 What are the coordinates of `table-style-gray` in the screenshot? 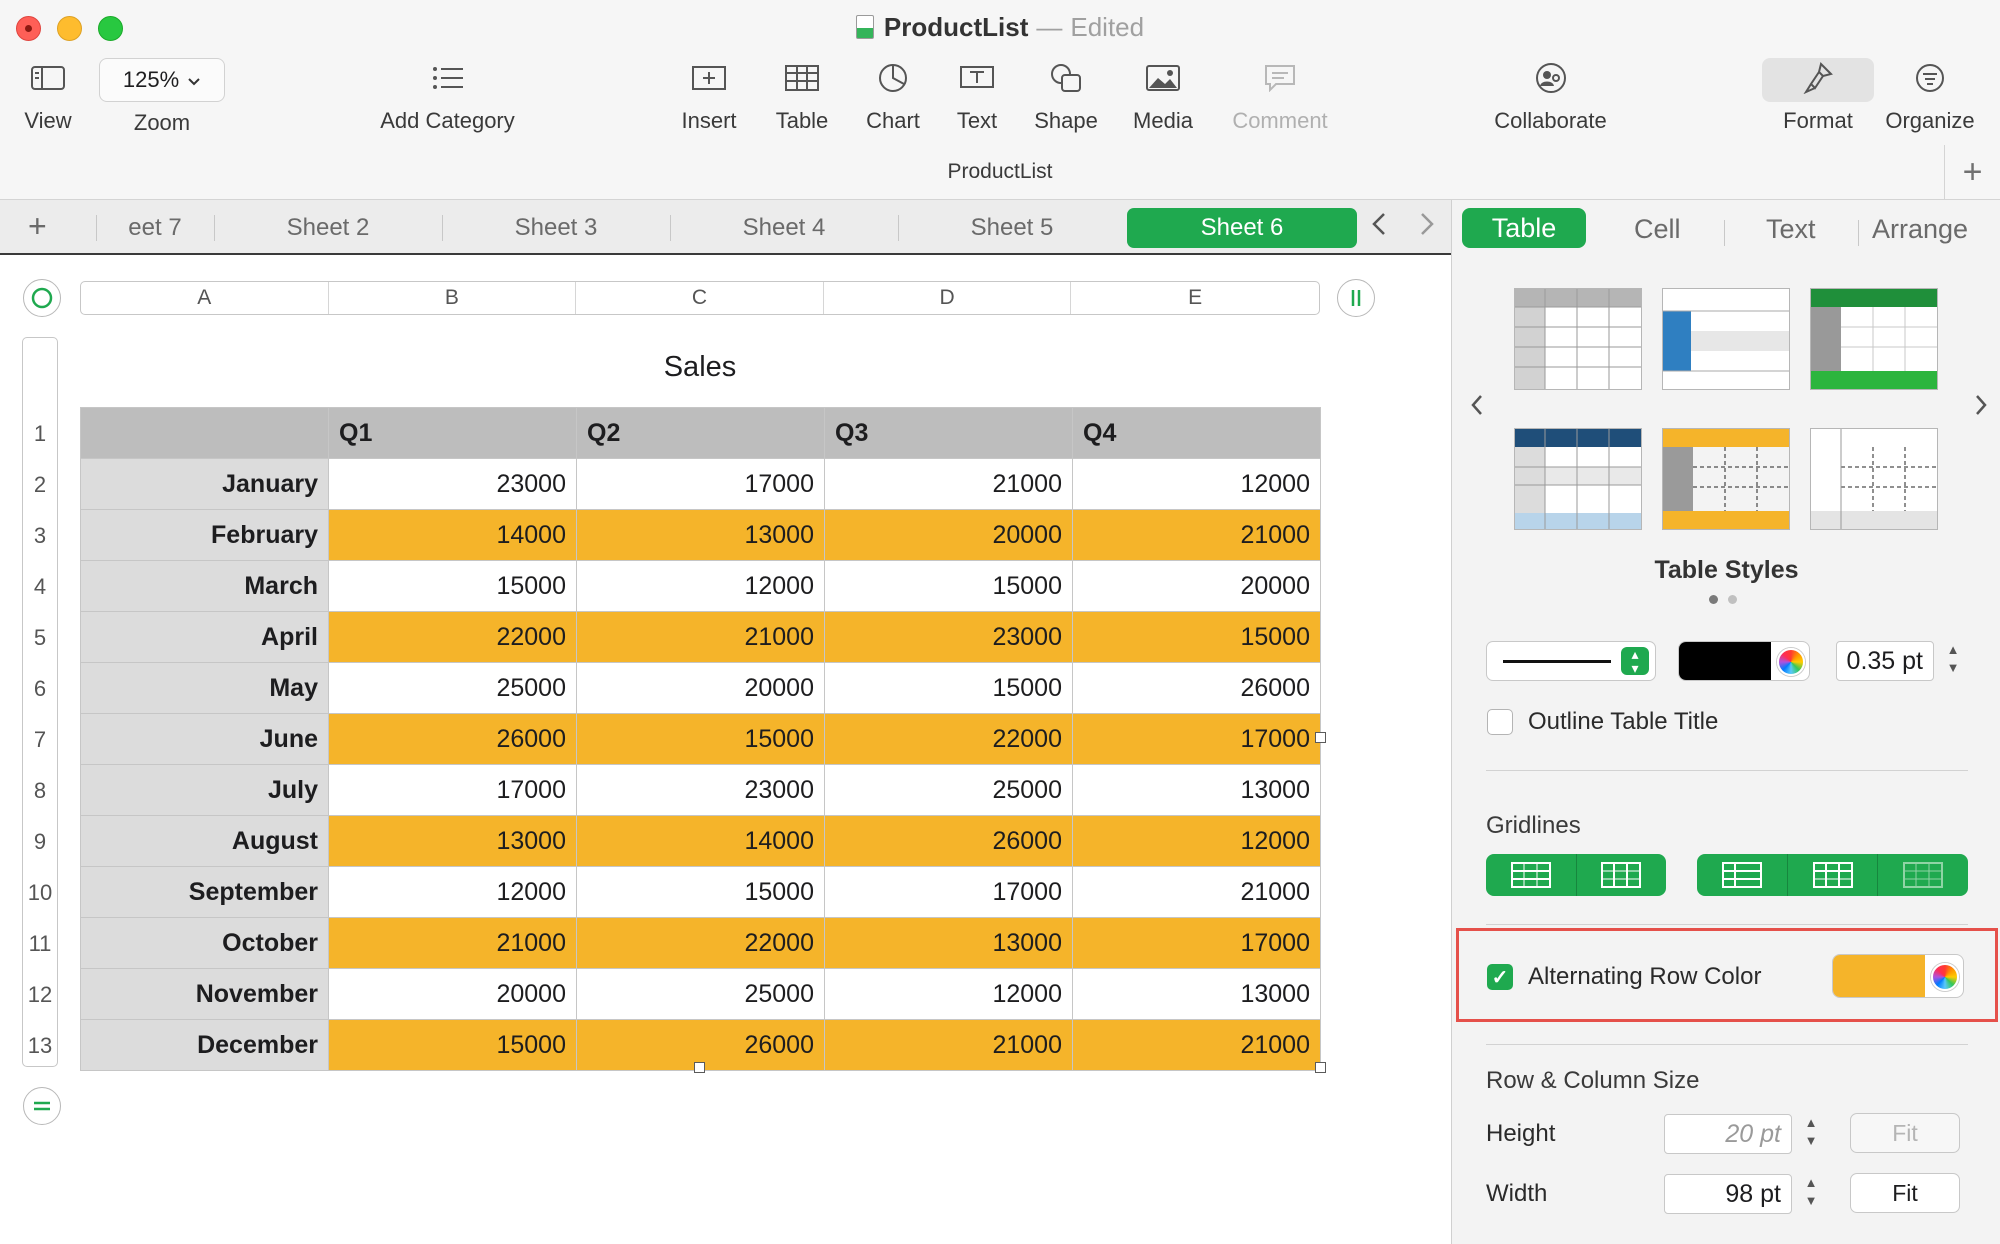 It's located at (1578, 339).